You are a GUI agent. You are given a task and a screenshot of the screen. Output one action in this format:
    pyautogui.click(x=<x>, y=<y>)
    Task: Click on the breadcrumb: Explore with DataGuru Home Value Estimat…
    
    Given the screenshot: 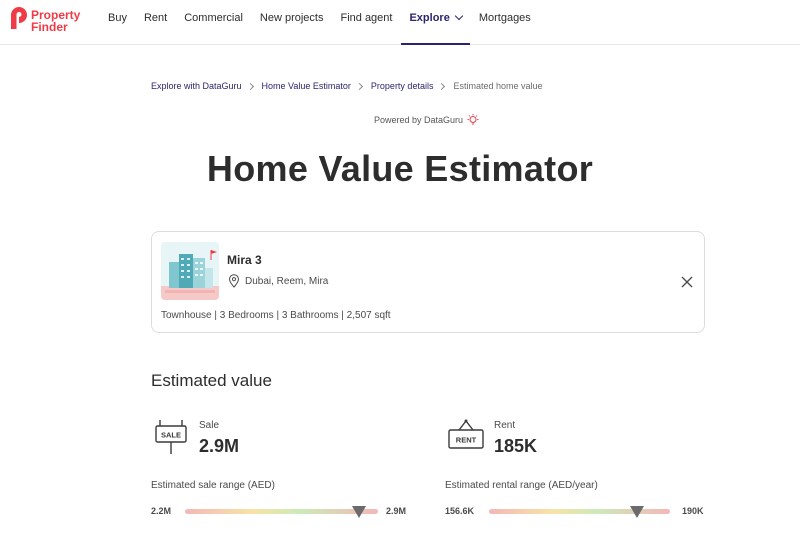 What is the action you would take?
    pyautogui.click(x=347, y=86)
    